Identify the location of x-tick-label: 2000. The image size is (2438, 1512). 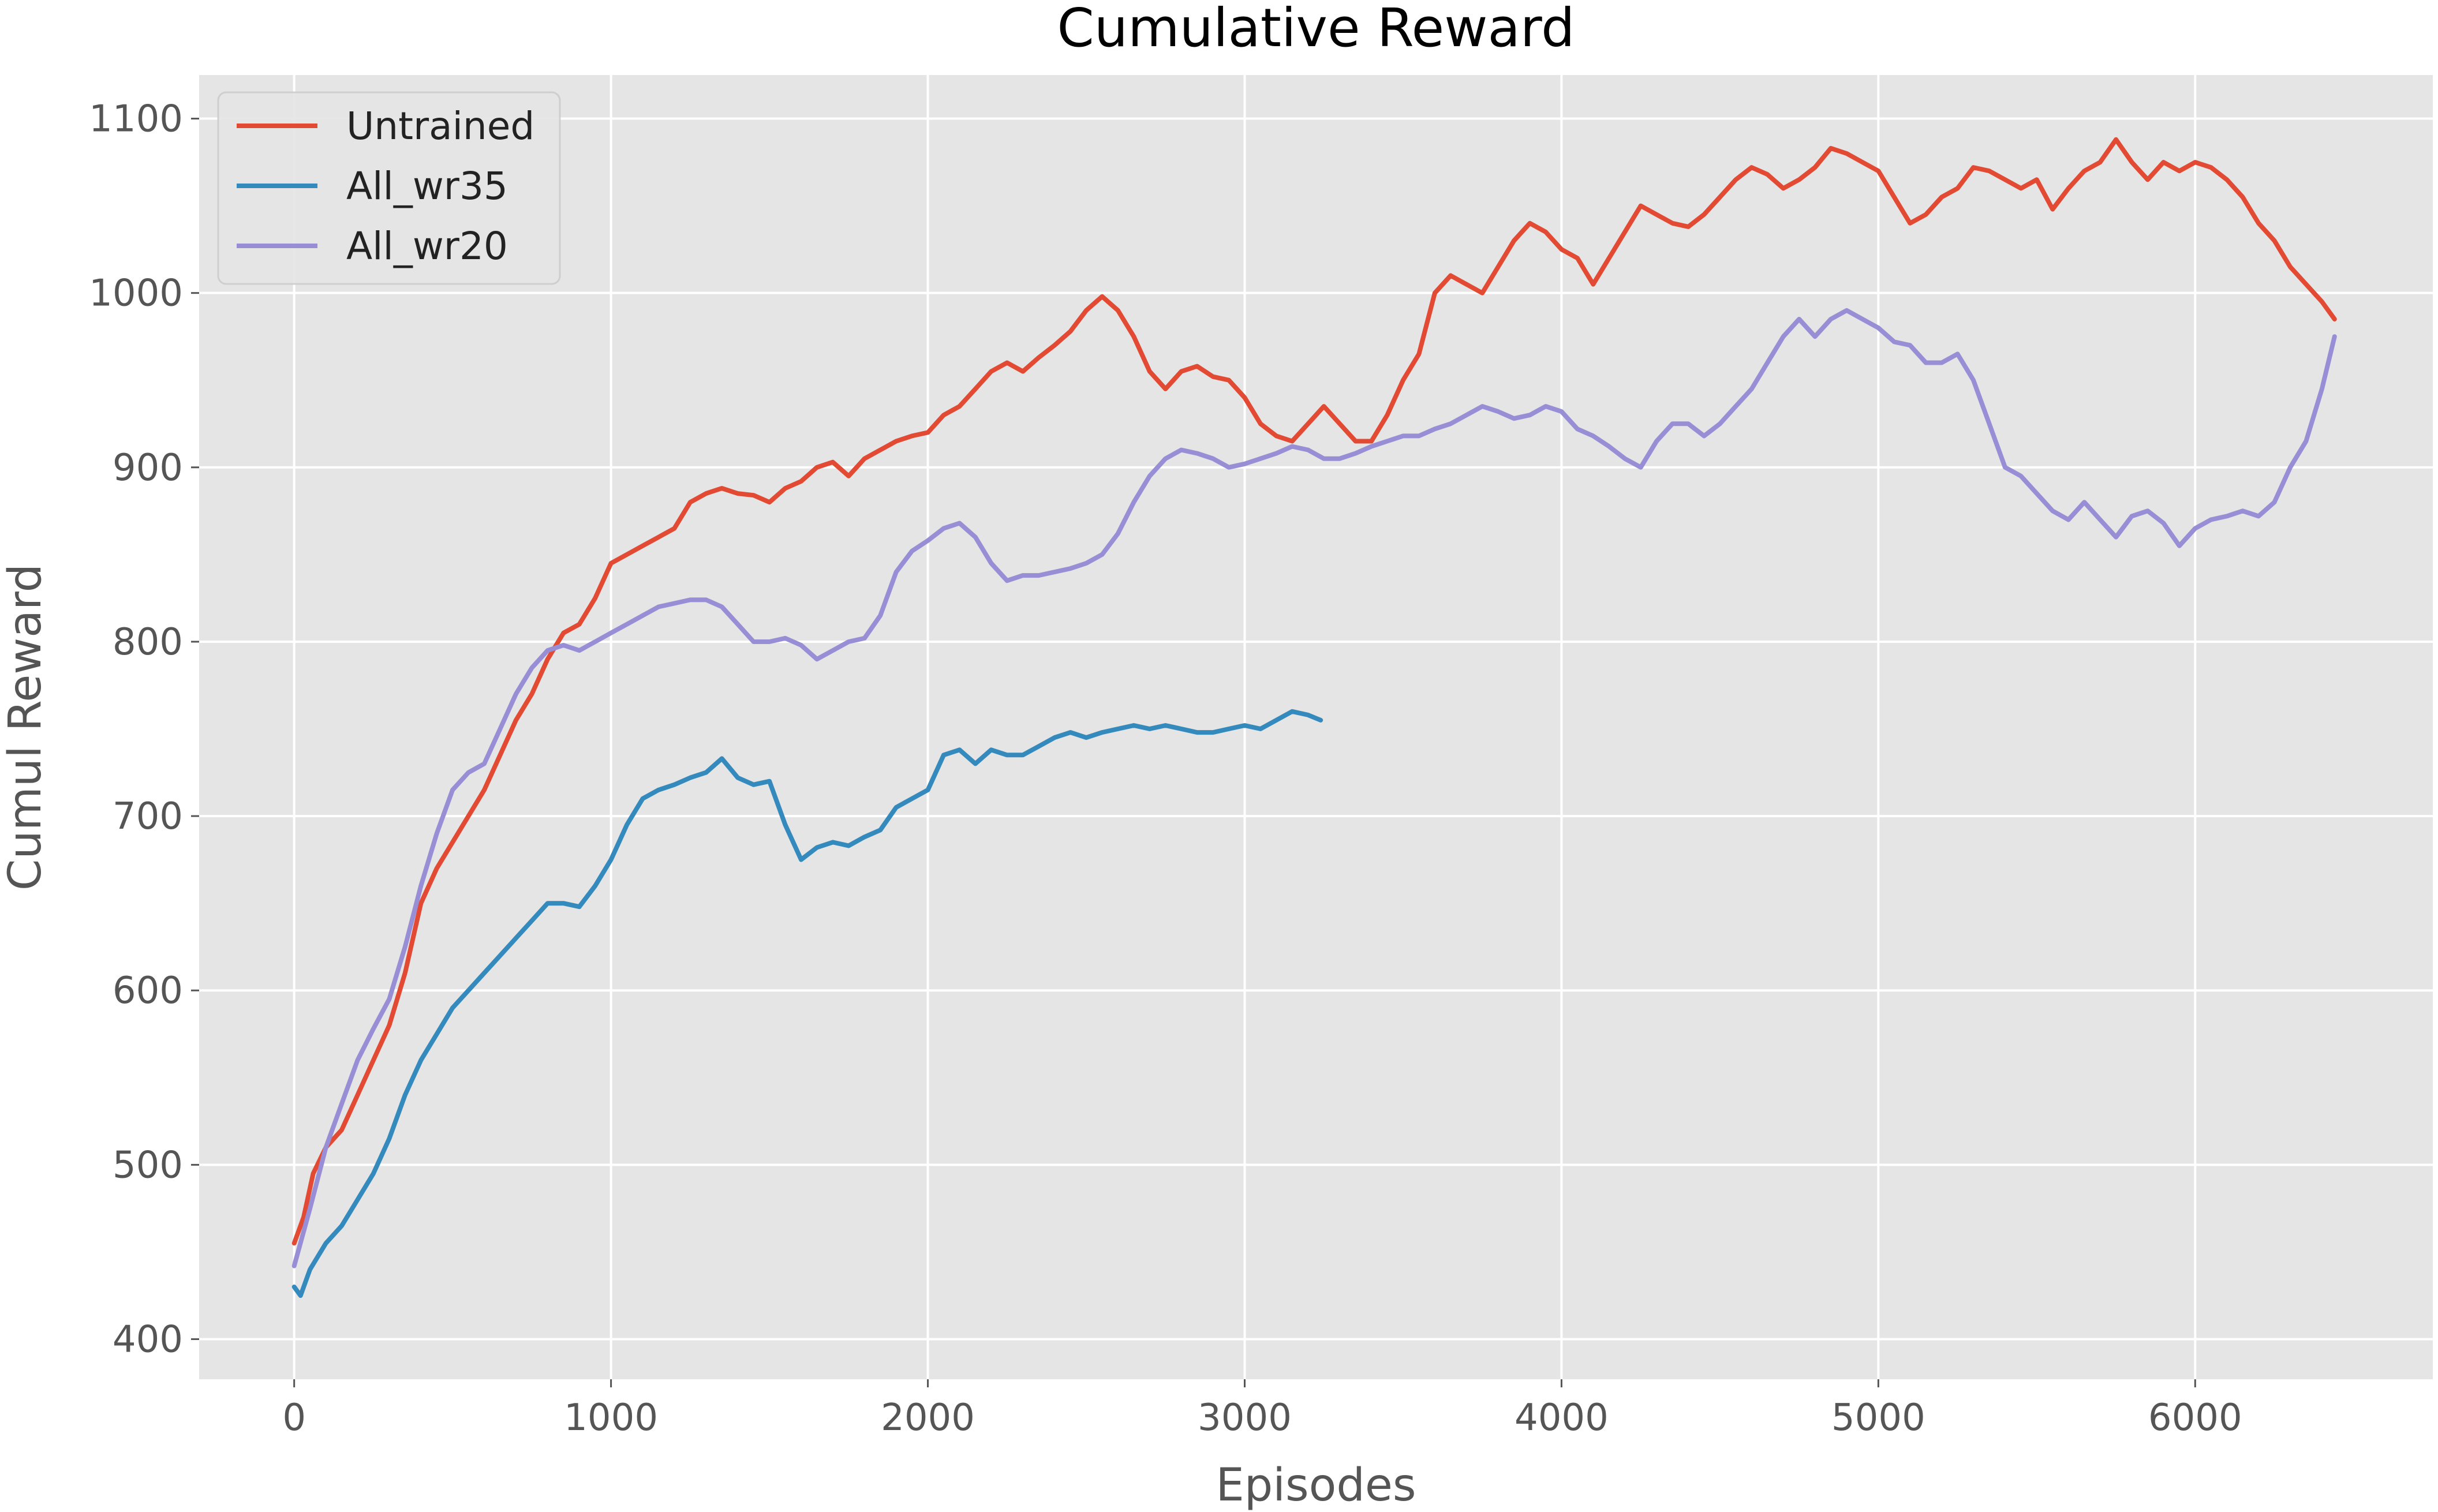
(928, 1418).